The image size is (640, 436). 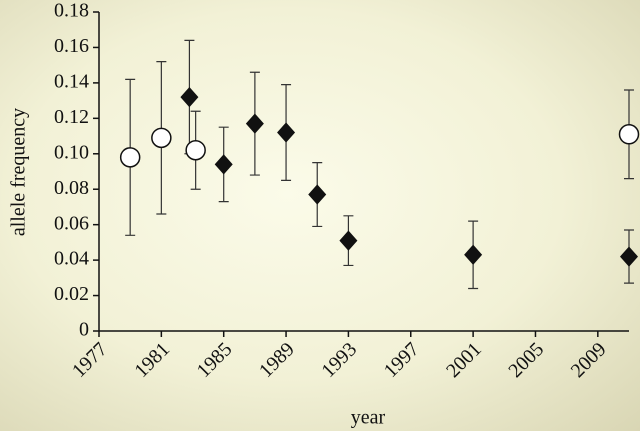 What do you see at coordinates (277, 360) in the screenshot?
I see `x-tick-label: 1989` at bounding box center [277, 360].